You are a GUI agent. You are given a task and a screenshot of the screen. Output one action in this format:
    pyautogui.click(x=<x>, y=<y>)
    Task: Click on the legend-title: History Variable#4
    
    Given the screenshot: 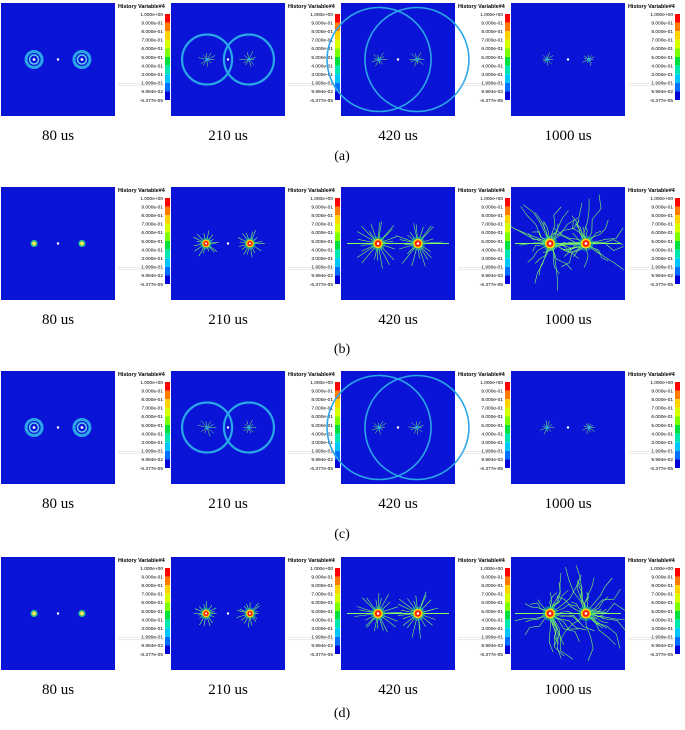 What is the action you would take?
    pyautogui.click(x=311, y=191)
    